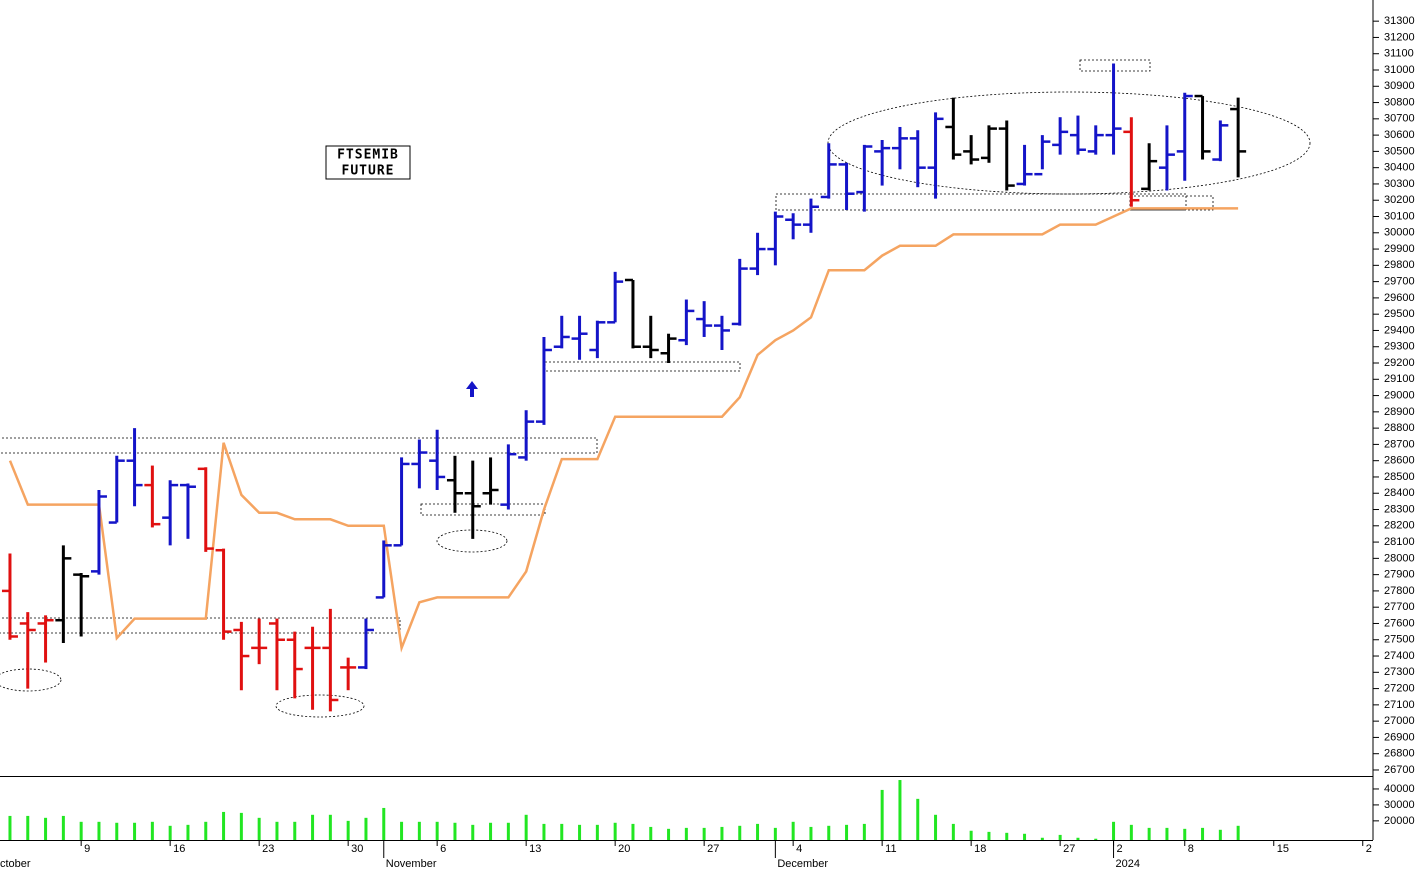  I want to click on y-tick-label: 28800, so click(1399, 428).